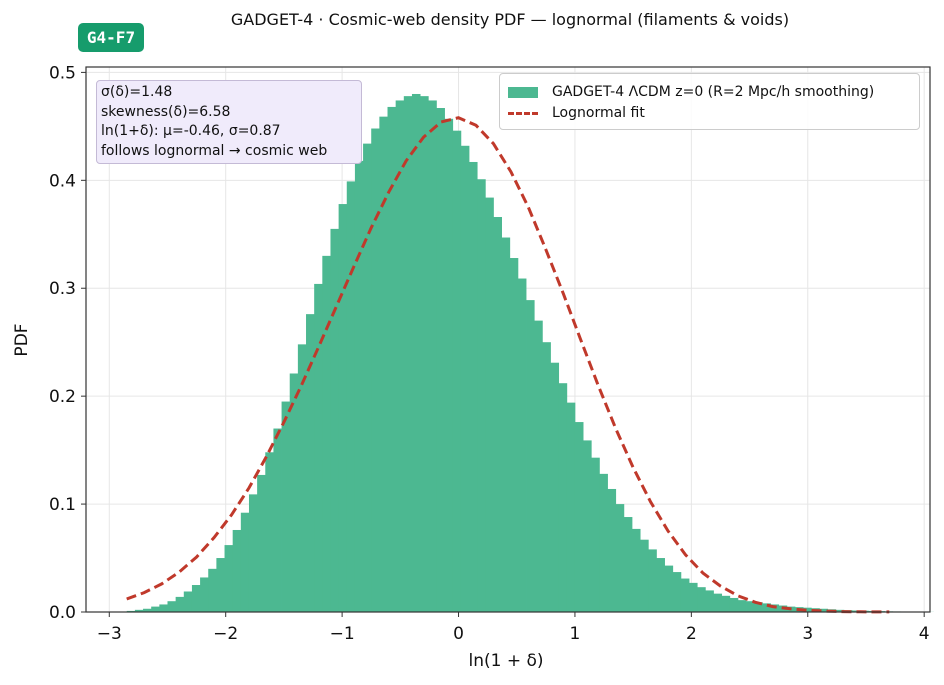  Describe the element at coordinates (191, 131) in the screenshot. I see `stat-lognormal-params: ln(1+δ): μ=-0.46, σ=0.87` at that location.